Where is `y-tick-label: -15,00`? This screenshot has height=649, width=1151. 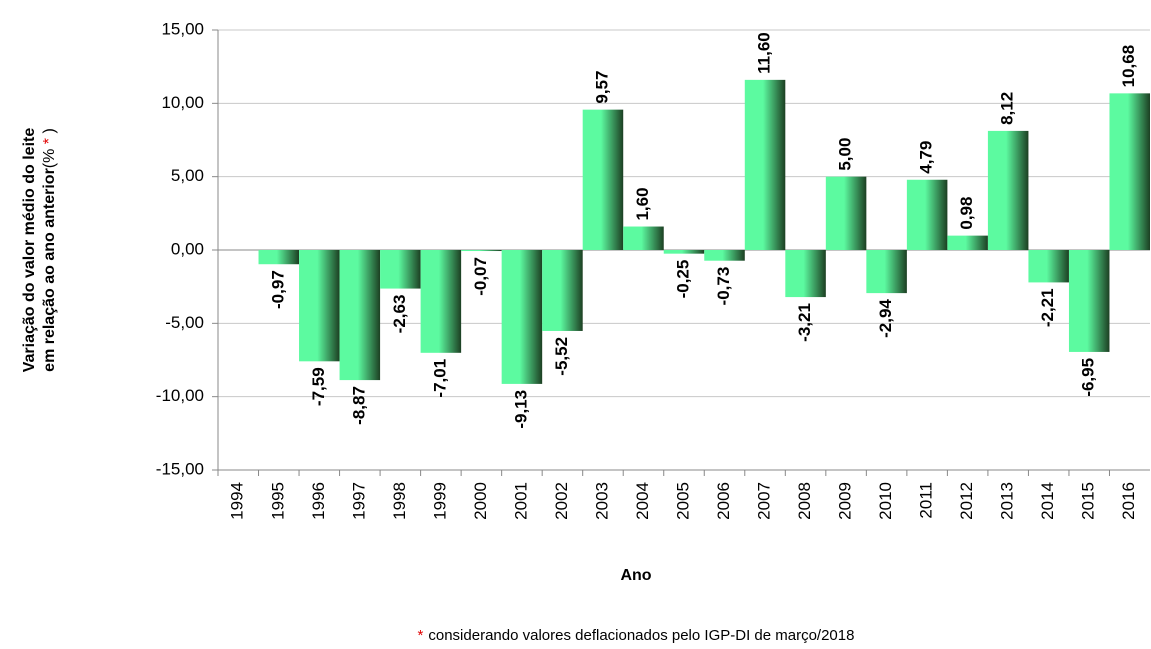 y-tick-label: -15,00 is located at coordinates (180, 468).